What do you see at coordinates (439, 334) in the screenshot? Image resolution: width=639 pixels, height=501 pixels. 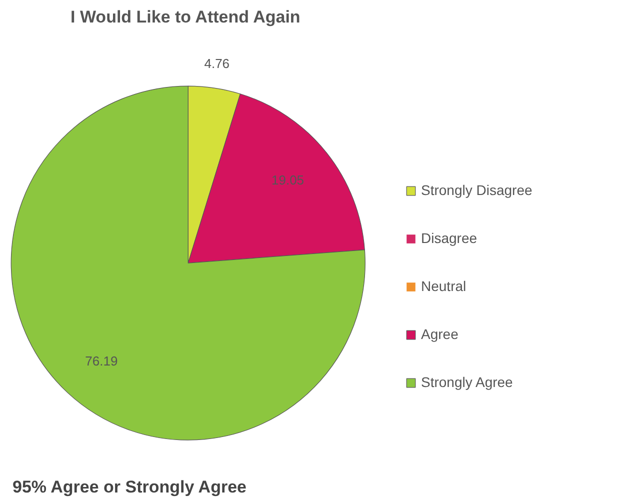 I see `legend-label: Agree` at bounding box center [439, 334].